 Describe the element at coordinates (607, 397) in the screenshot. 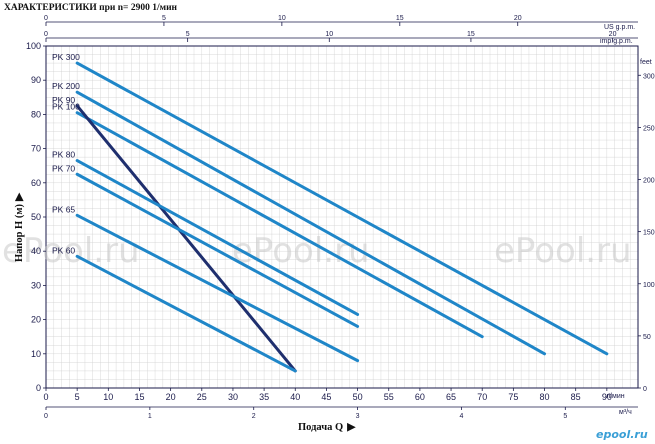

I see `x-tick-label: 90` at that location.